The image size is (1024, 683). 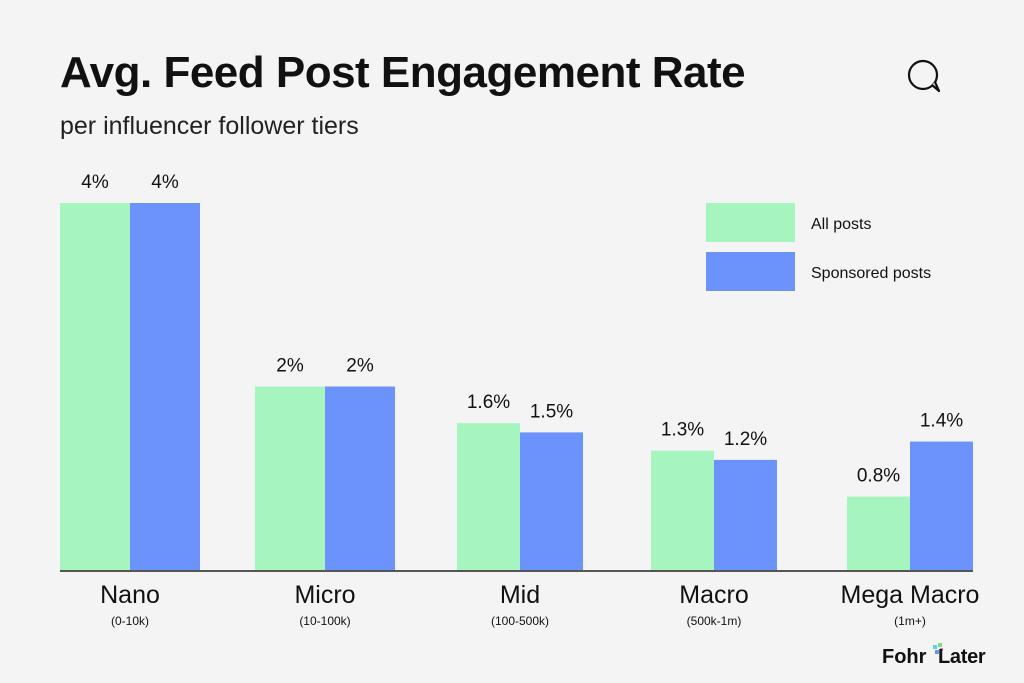 I want to click on later-logo-mark, so click(x=938, y=648).